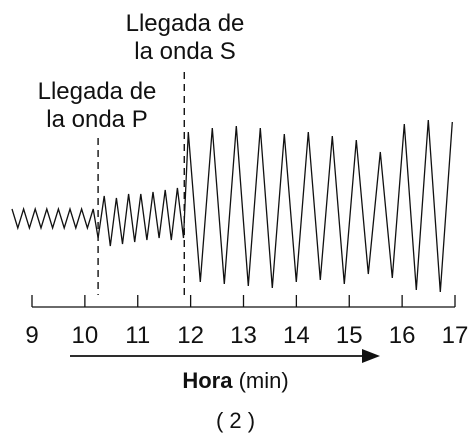 This screenshot has width=471, height=447. What do you see at coordinates (349, 335) in the screenshot?
I see `axis-tick-label: 15` at bounding box center [349, 335].